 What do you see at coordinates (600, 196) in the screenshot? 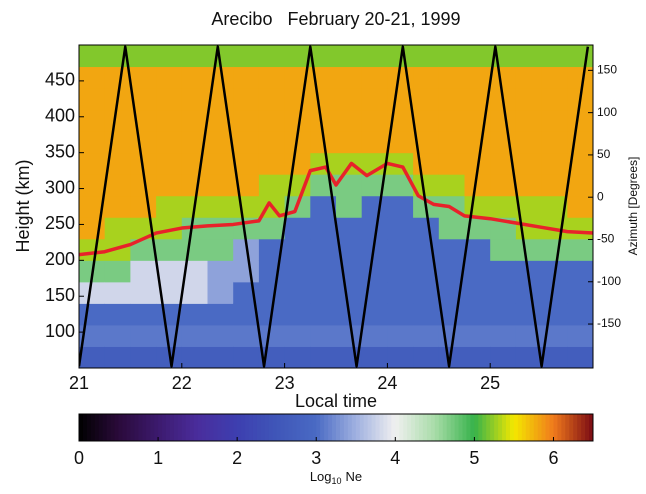
I see `y2-tick-label: 0` at bounding box center [600, 196].